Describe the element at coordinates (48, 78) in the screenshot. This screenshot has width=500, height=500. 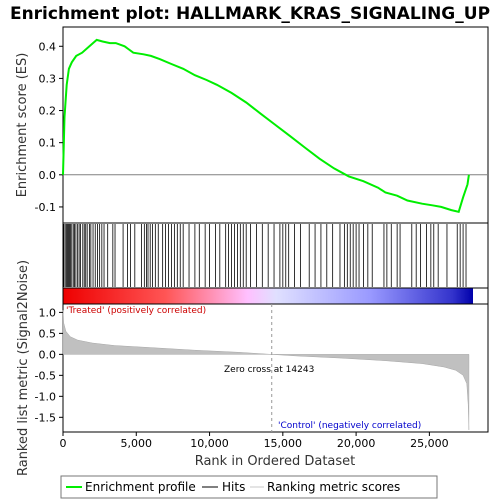
I see `es-y-tick-label: 0.3` at that location.